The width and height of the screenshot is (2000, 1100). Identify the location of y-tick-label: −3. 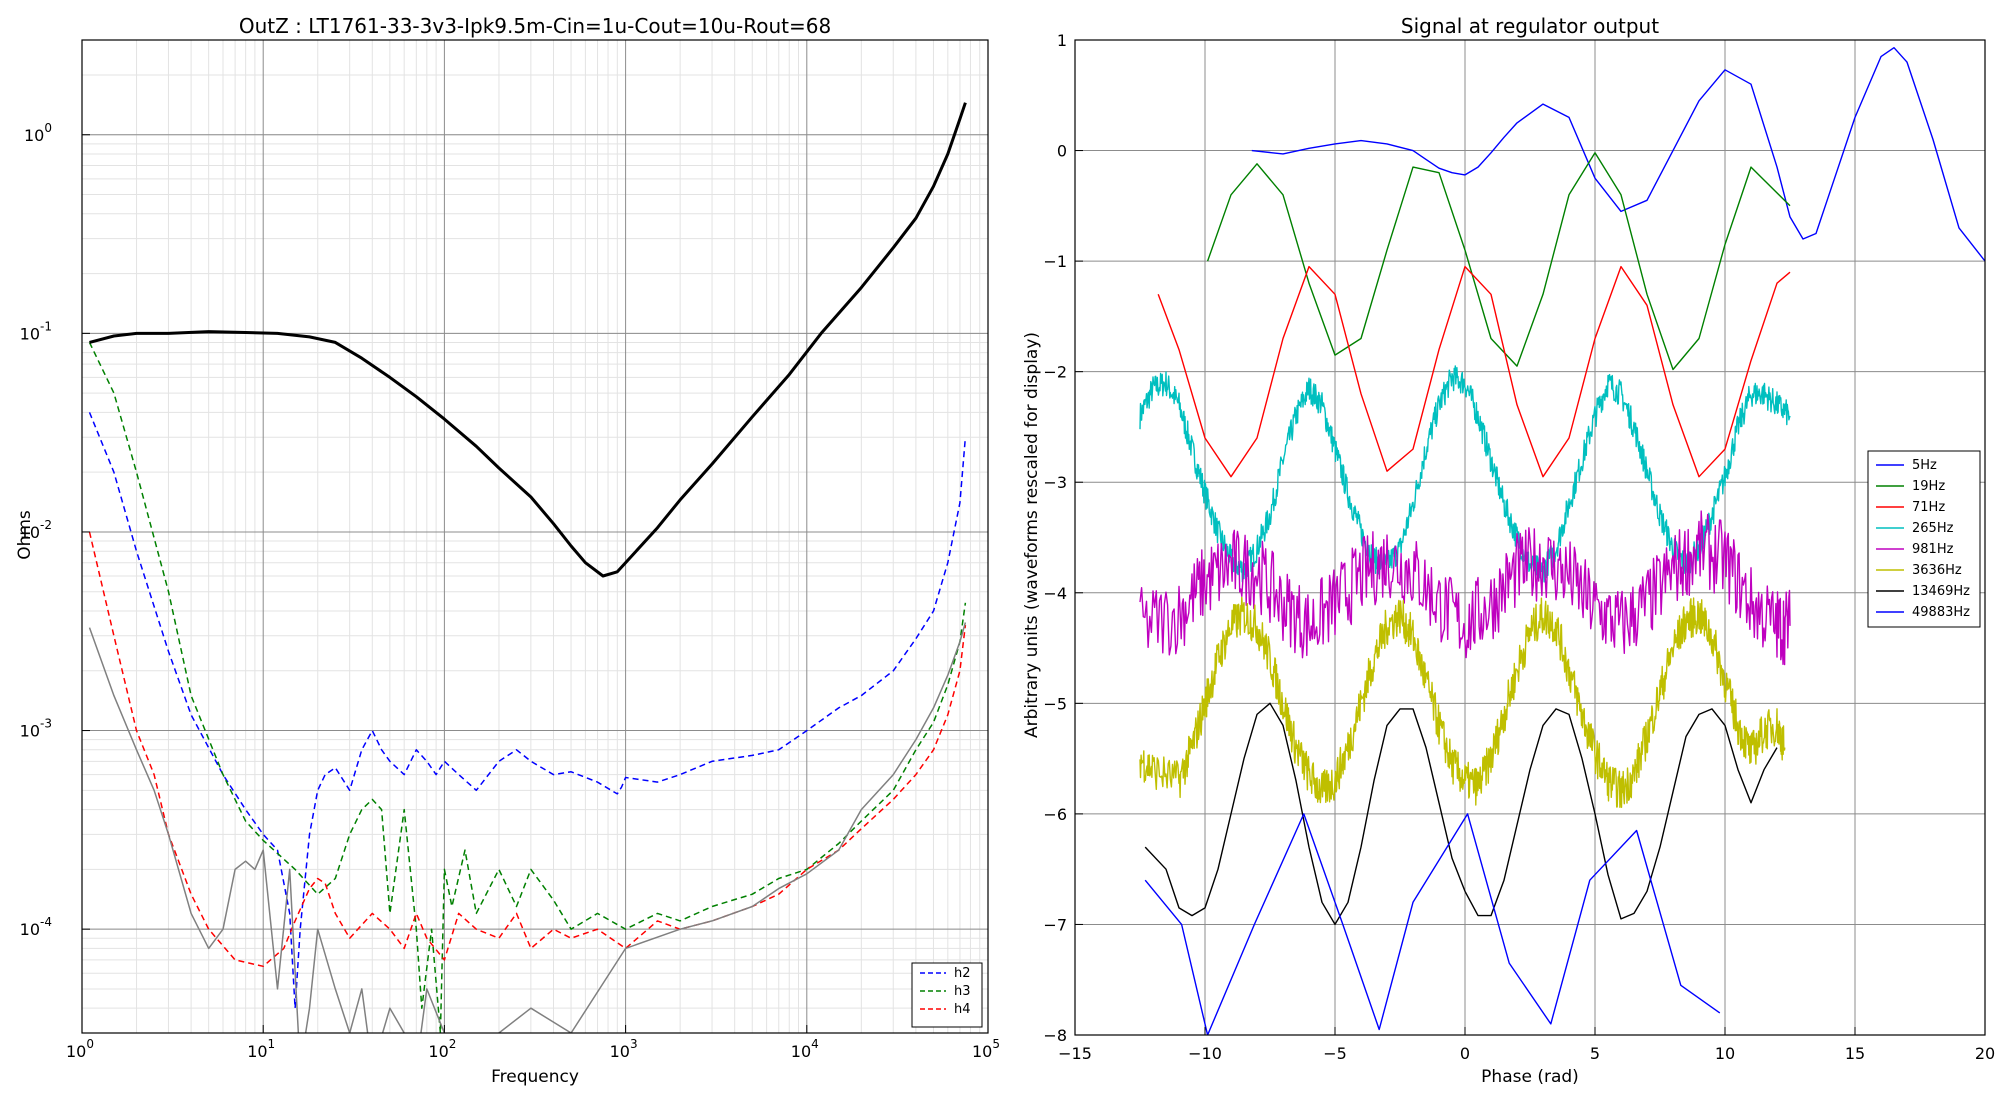
(1055, 482).